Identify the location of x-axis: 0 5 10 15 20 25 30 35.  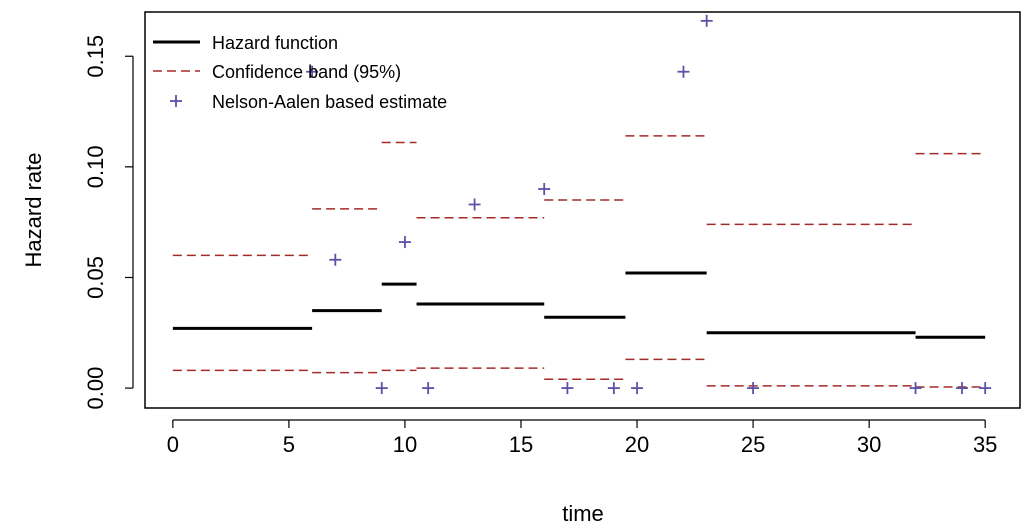
(582, 438).